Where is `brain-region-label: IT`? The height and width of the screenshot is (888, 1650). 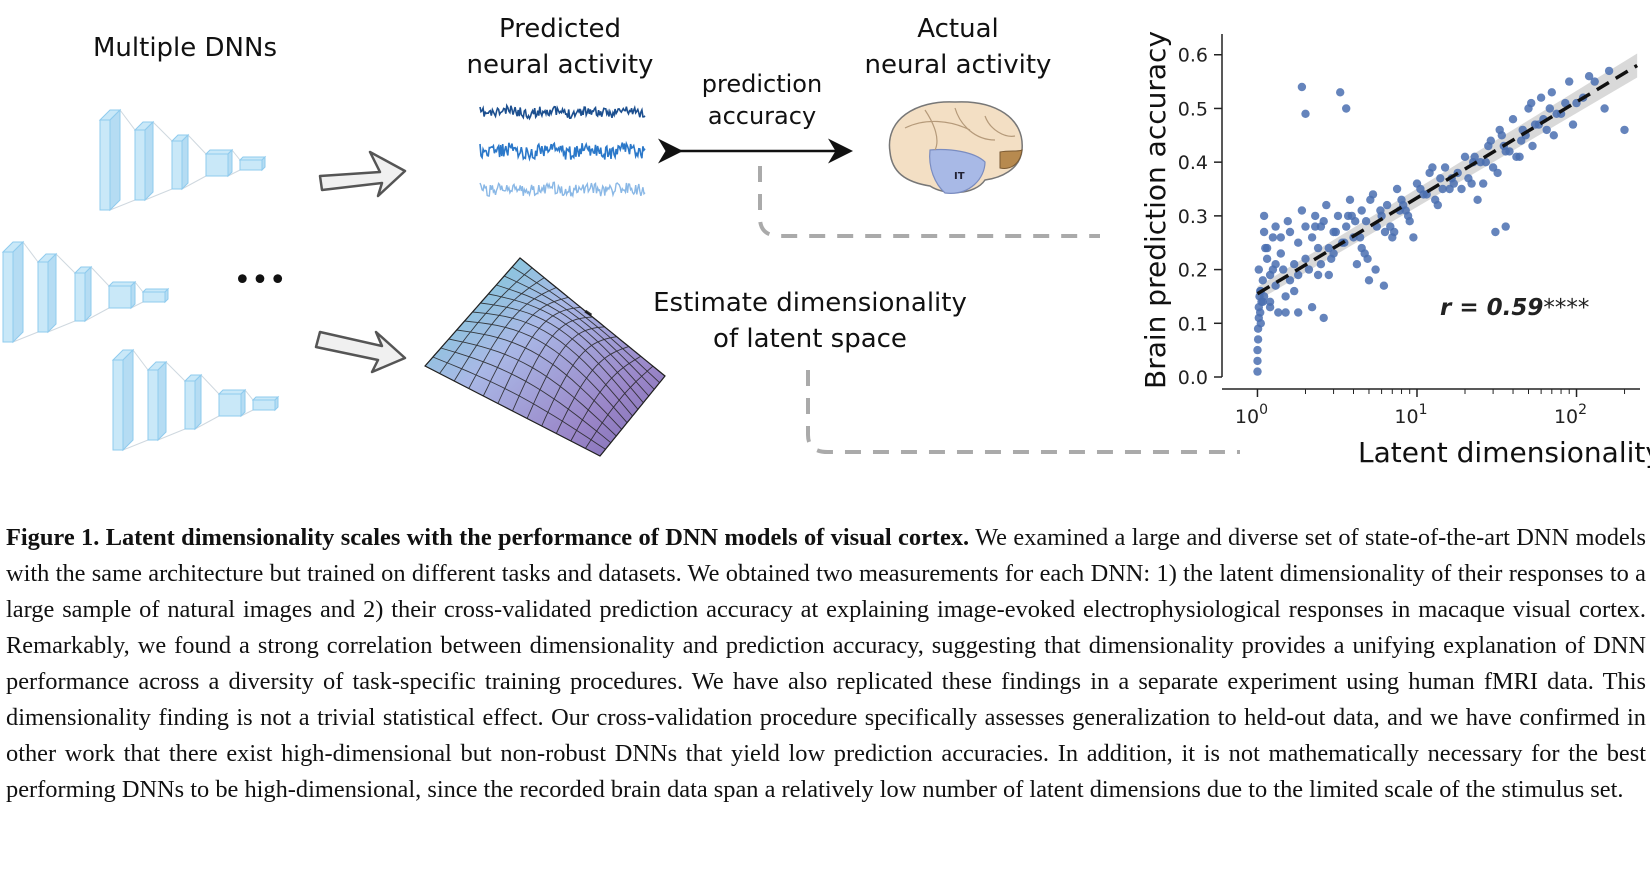 brain-region-label: IT is located at coordinates (959, 176).